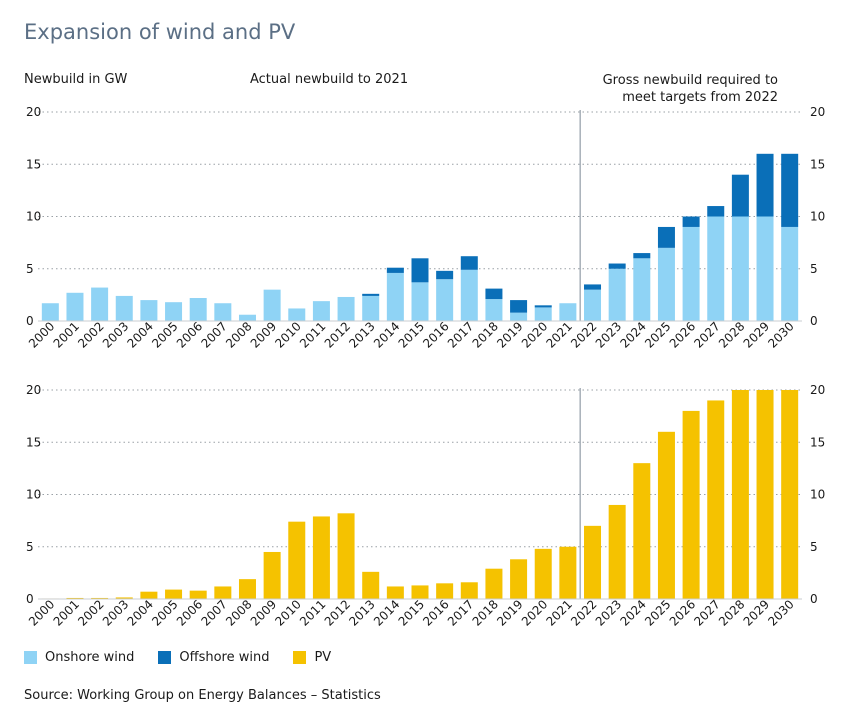  Describe the element at coordinates (395, 270) in the screenshot. I see `wind-bar-offshore-wind-2014` at that location.